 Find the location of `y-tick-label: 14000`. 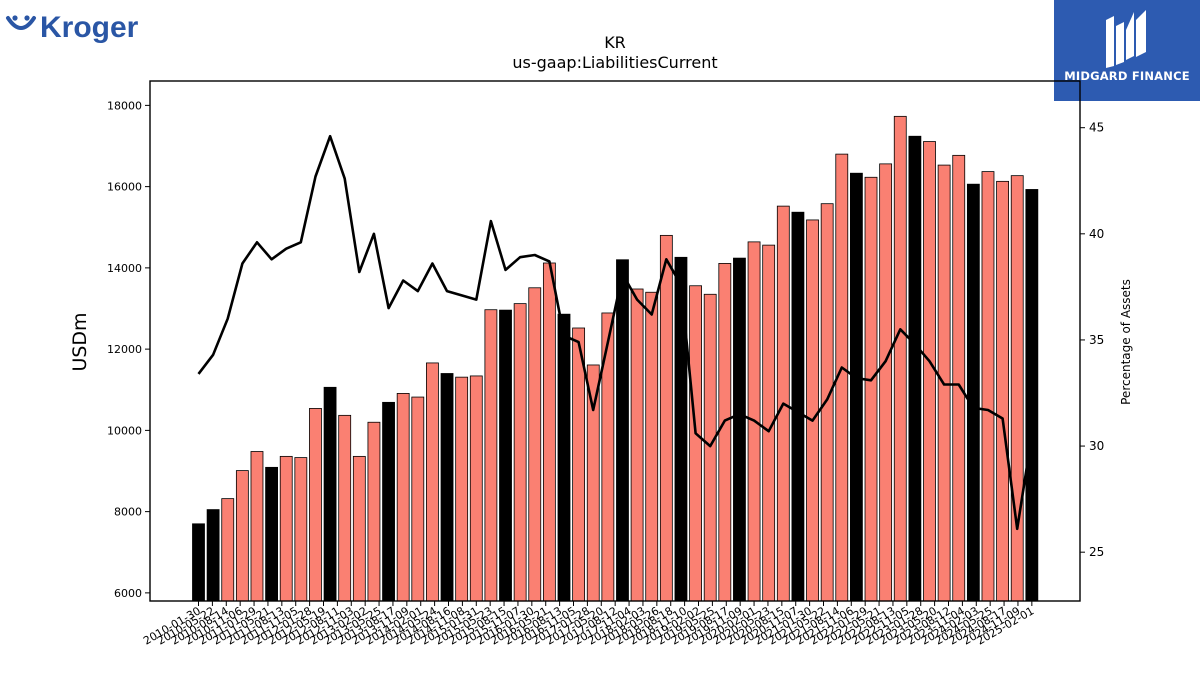

y-tick-label: 14000 is located at coordinates (124, 268).